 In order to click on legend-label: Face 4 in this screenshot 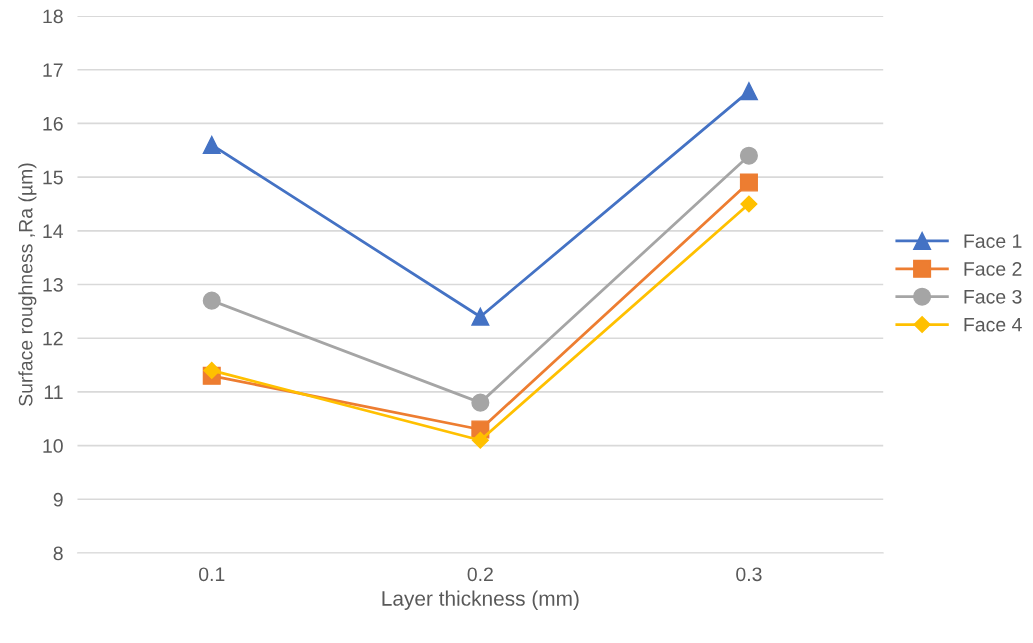, I will do `click(993, 324)`.